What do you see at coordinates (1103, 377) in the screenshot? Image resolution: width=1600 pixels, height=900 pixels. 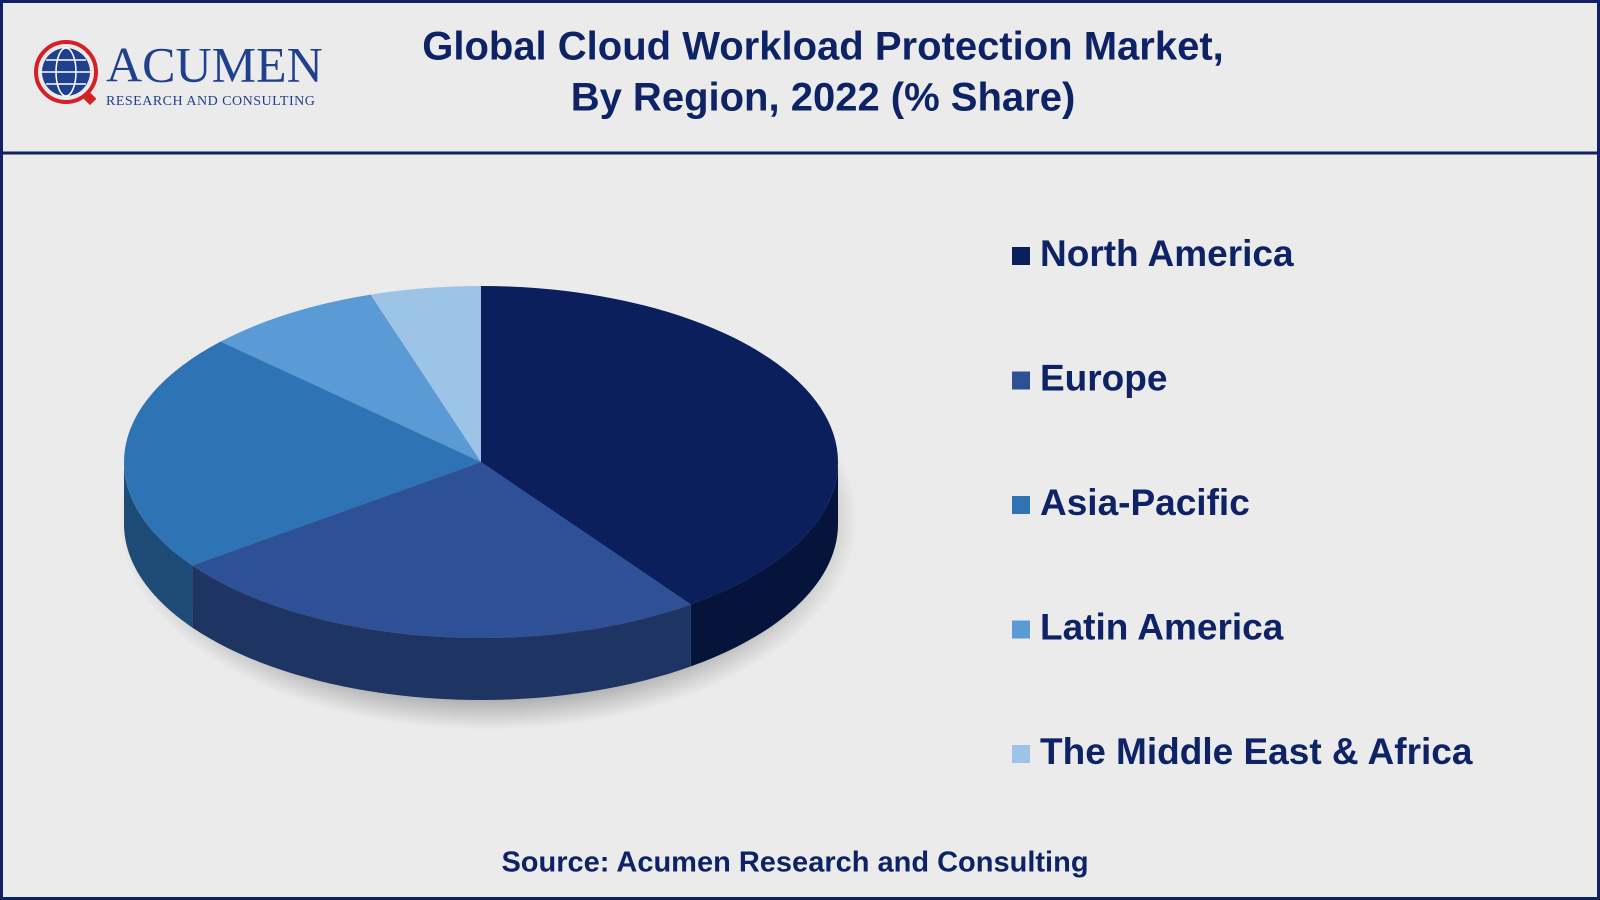 I see `legend-label: Europe` at bounding box center [1103, 377].